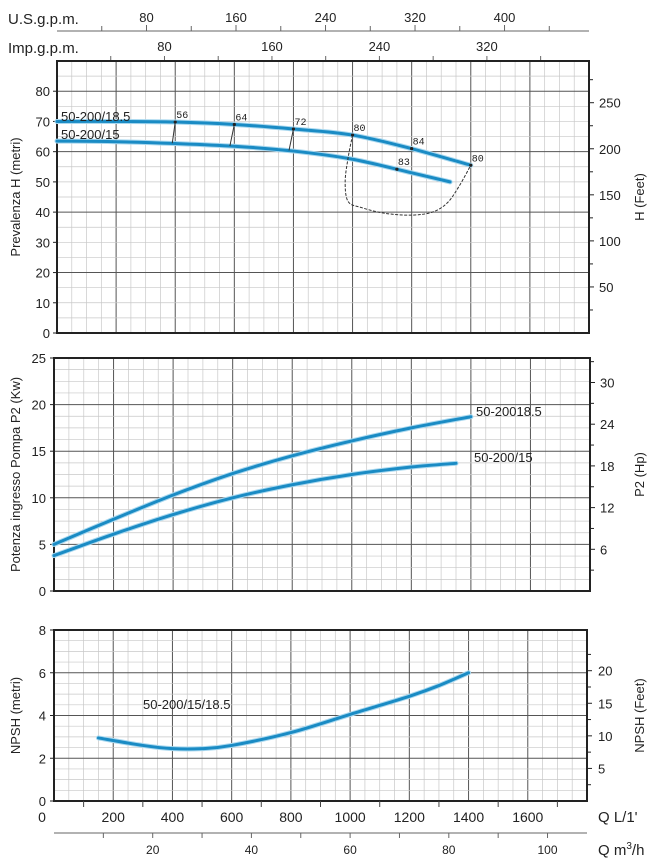 The height and width of the screenshot is (864, 663). Describe the element at coordinates (43, 121) in the screenshot. I see `y-tick-label: 70` at that location.